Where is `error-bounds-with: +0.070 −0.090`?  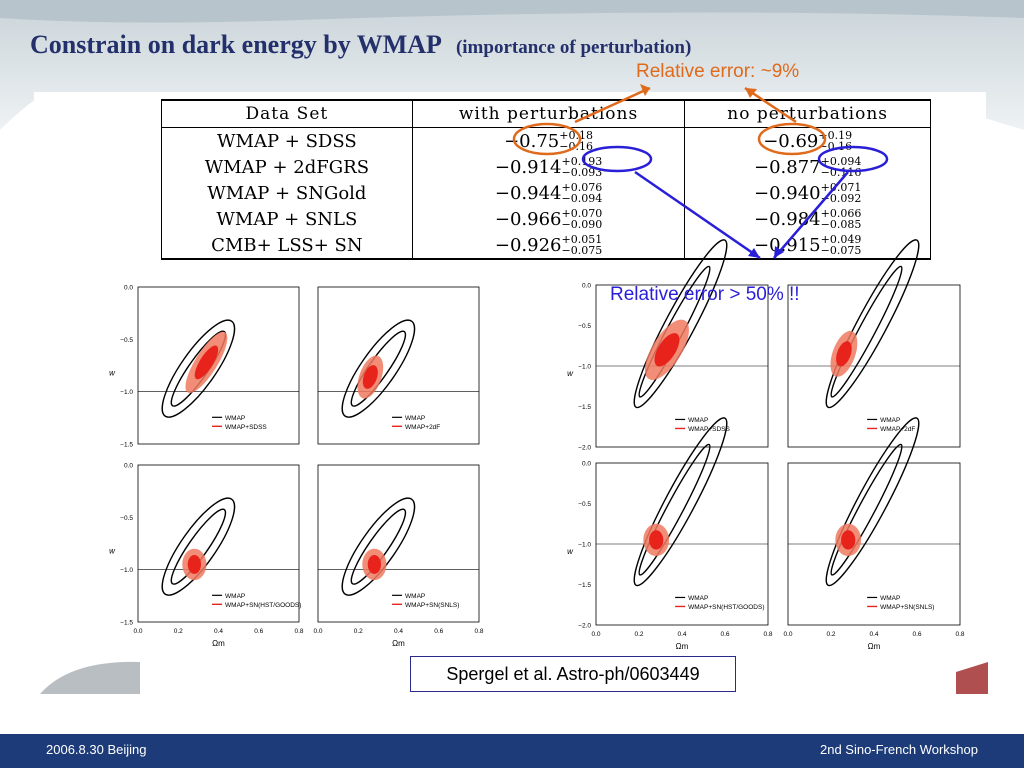
error-bounds-with: +0.070 −0.090 is located at coordinates (581, 219).